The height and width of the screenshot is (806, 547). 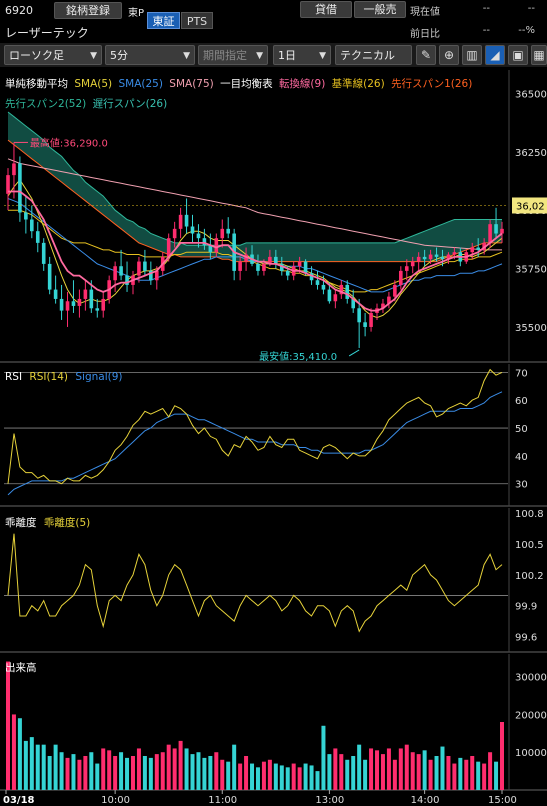 What do you see at coordinates (531, 270) in the screenshot?
I see `price-tick-label: 35750` at bounding box center [531, 270].